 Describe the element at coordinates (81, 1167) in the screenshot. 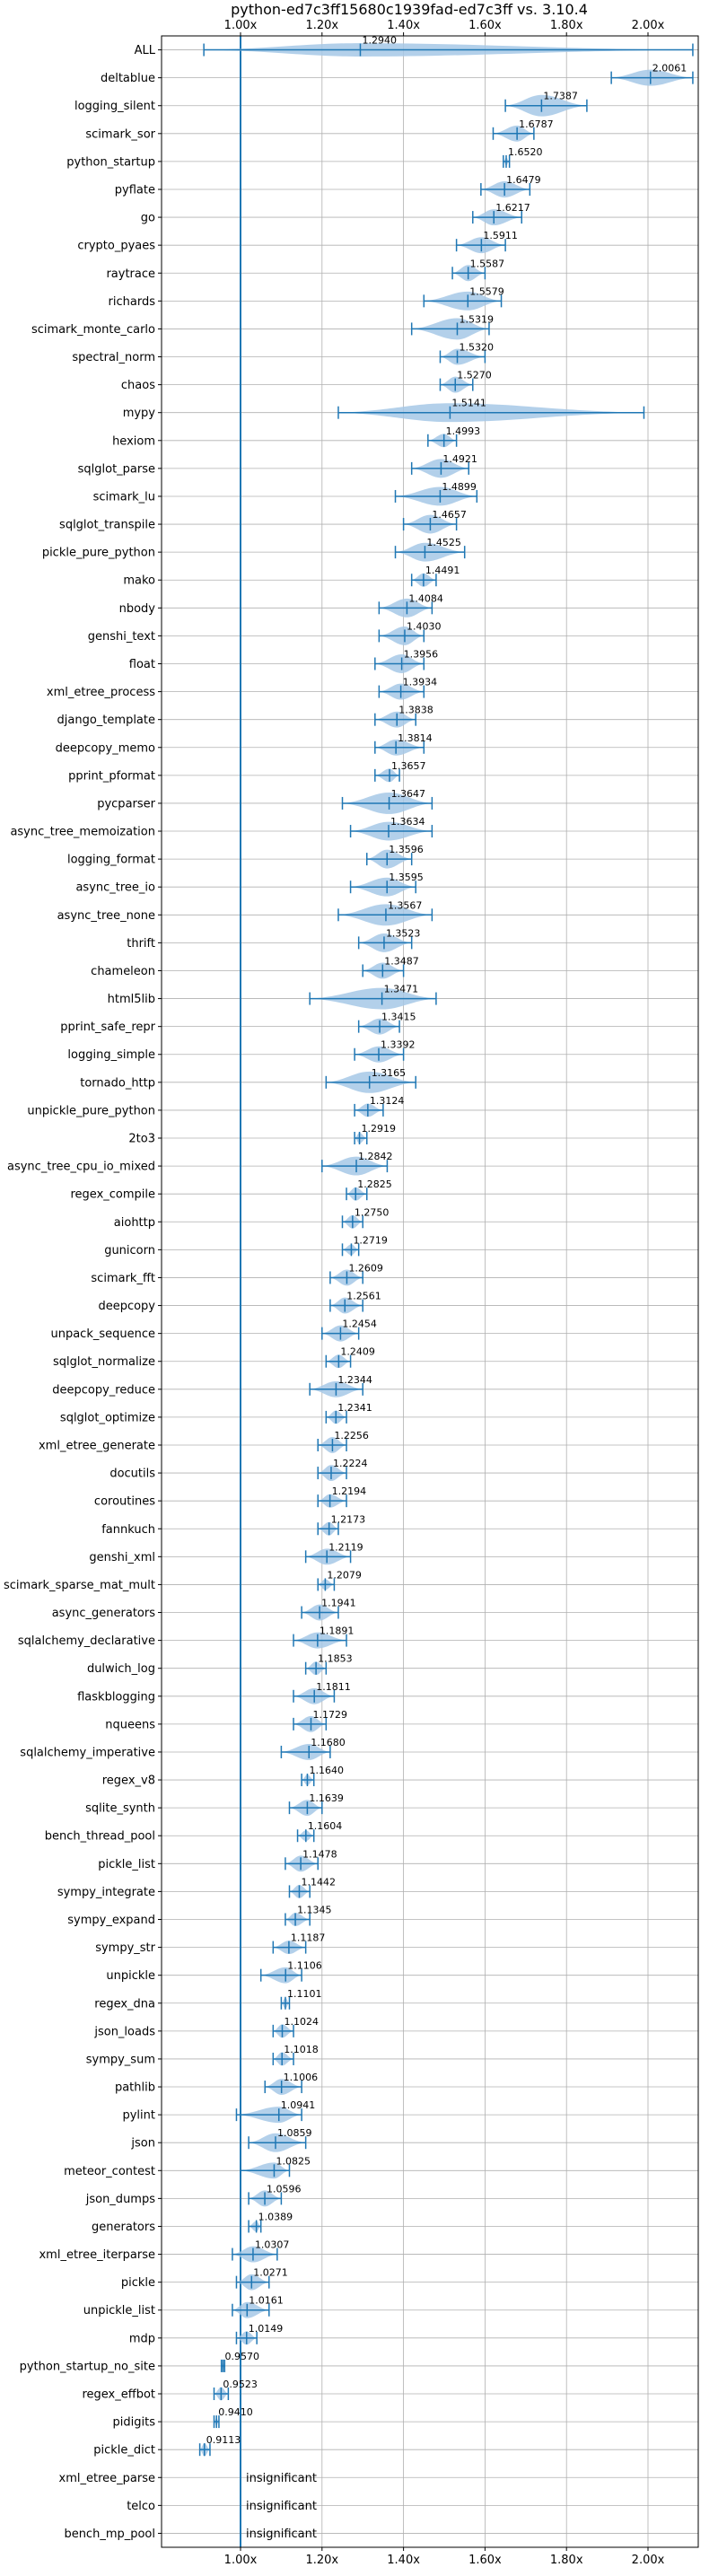

I see `y-tick-label: async_tree_cpu_io_mixed` at that location.